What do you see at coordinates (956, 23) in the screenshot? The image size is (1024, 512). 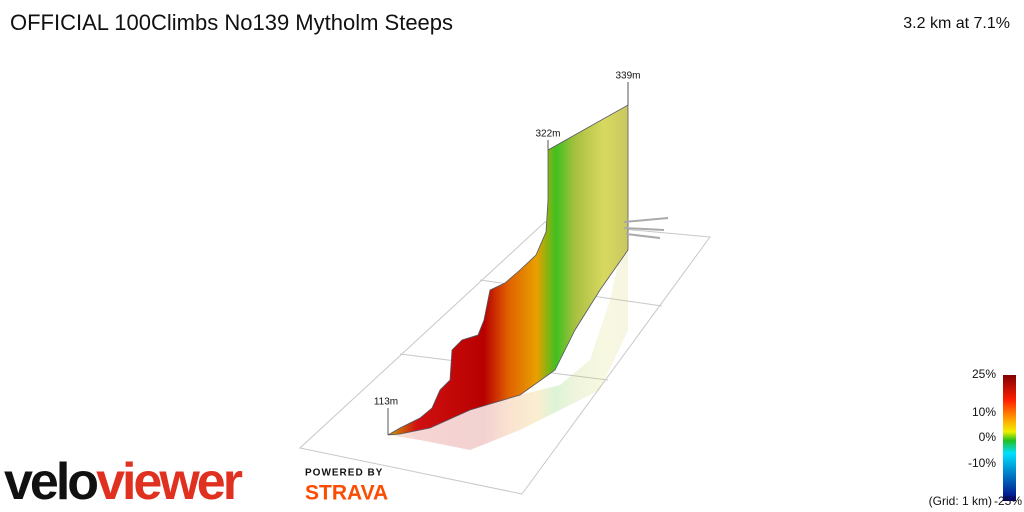 I see `summary: 3.2 km at 7.1%` at bounding box center [956, 23].